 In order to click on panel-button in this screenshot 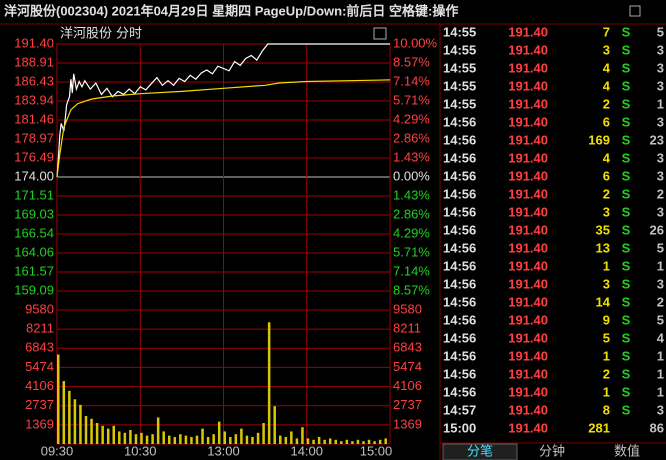, I will do `click(380, 33)`.